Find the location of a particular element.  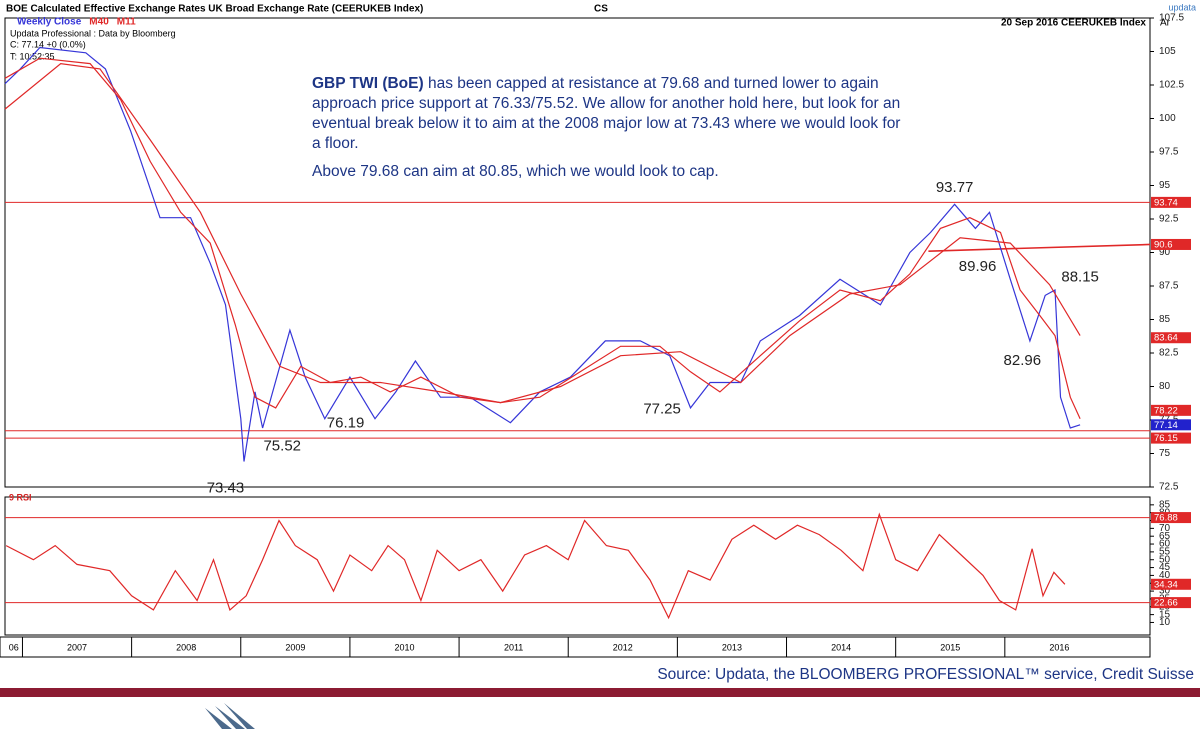

value-marker-label: 76.15 is located at coordinates (1166, 438).